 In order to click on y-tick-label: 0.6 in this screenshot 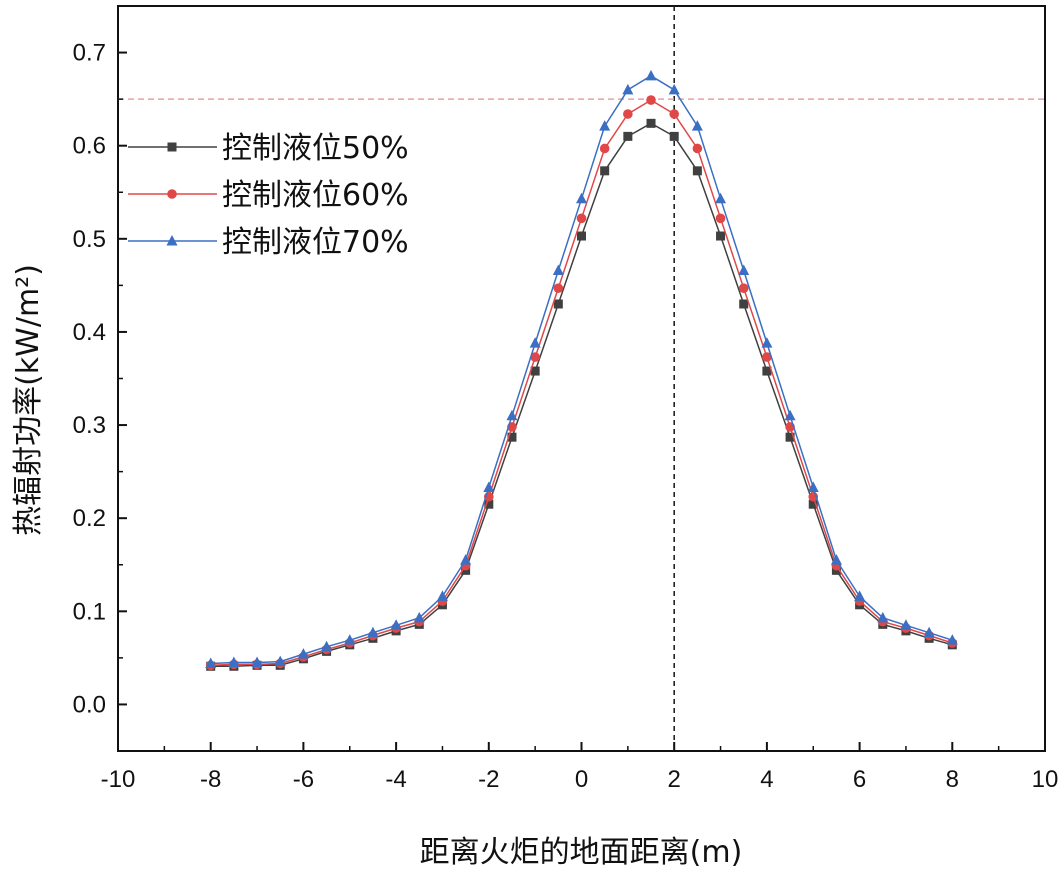, I will do `click(89, 146)`.